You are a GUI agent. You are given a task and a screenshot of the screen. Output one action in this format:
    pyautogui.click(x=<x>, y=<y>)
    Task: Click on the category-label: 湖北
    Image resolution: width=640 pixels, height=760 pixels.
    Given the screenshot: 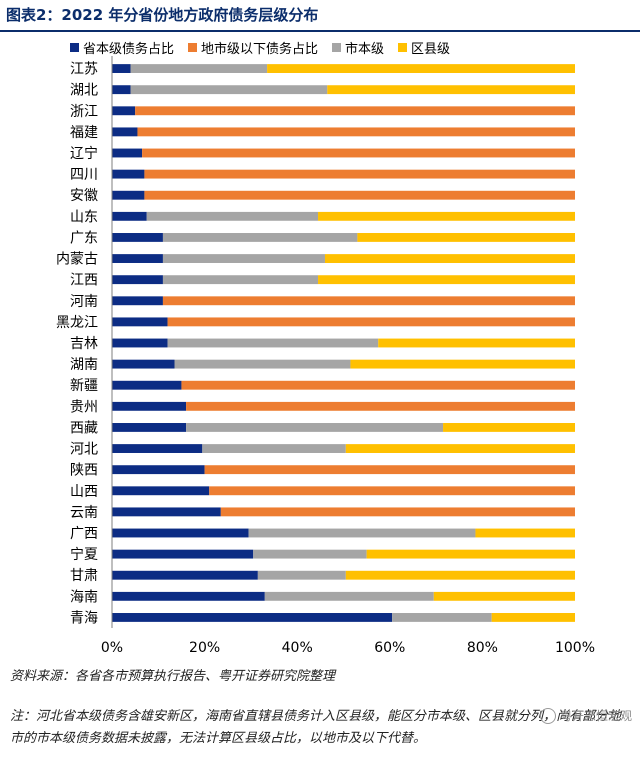 What is the action you would take?
    pyautogui.click(x=84, y=91)
    